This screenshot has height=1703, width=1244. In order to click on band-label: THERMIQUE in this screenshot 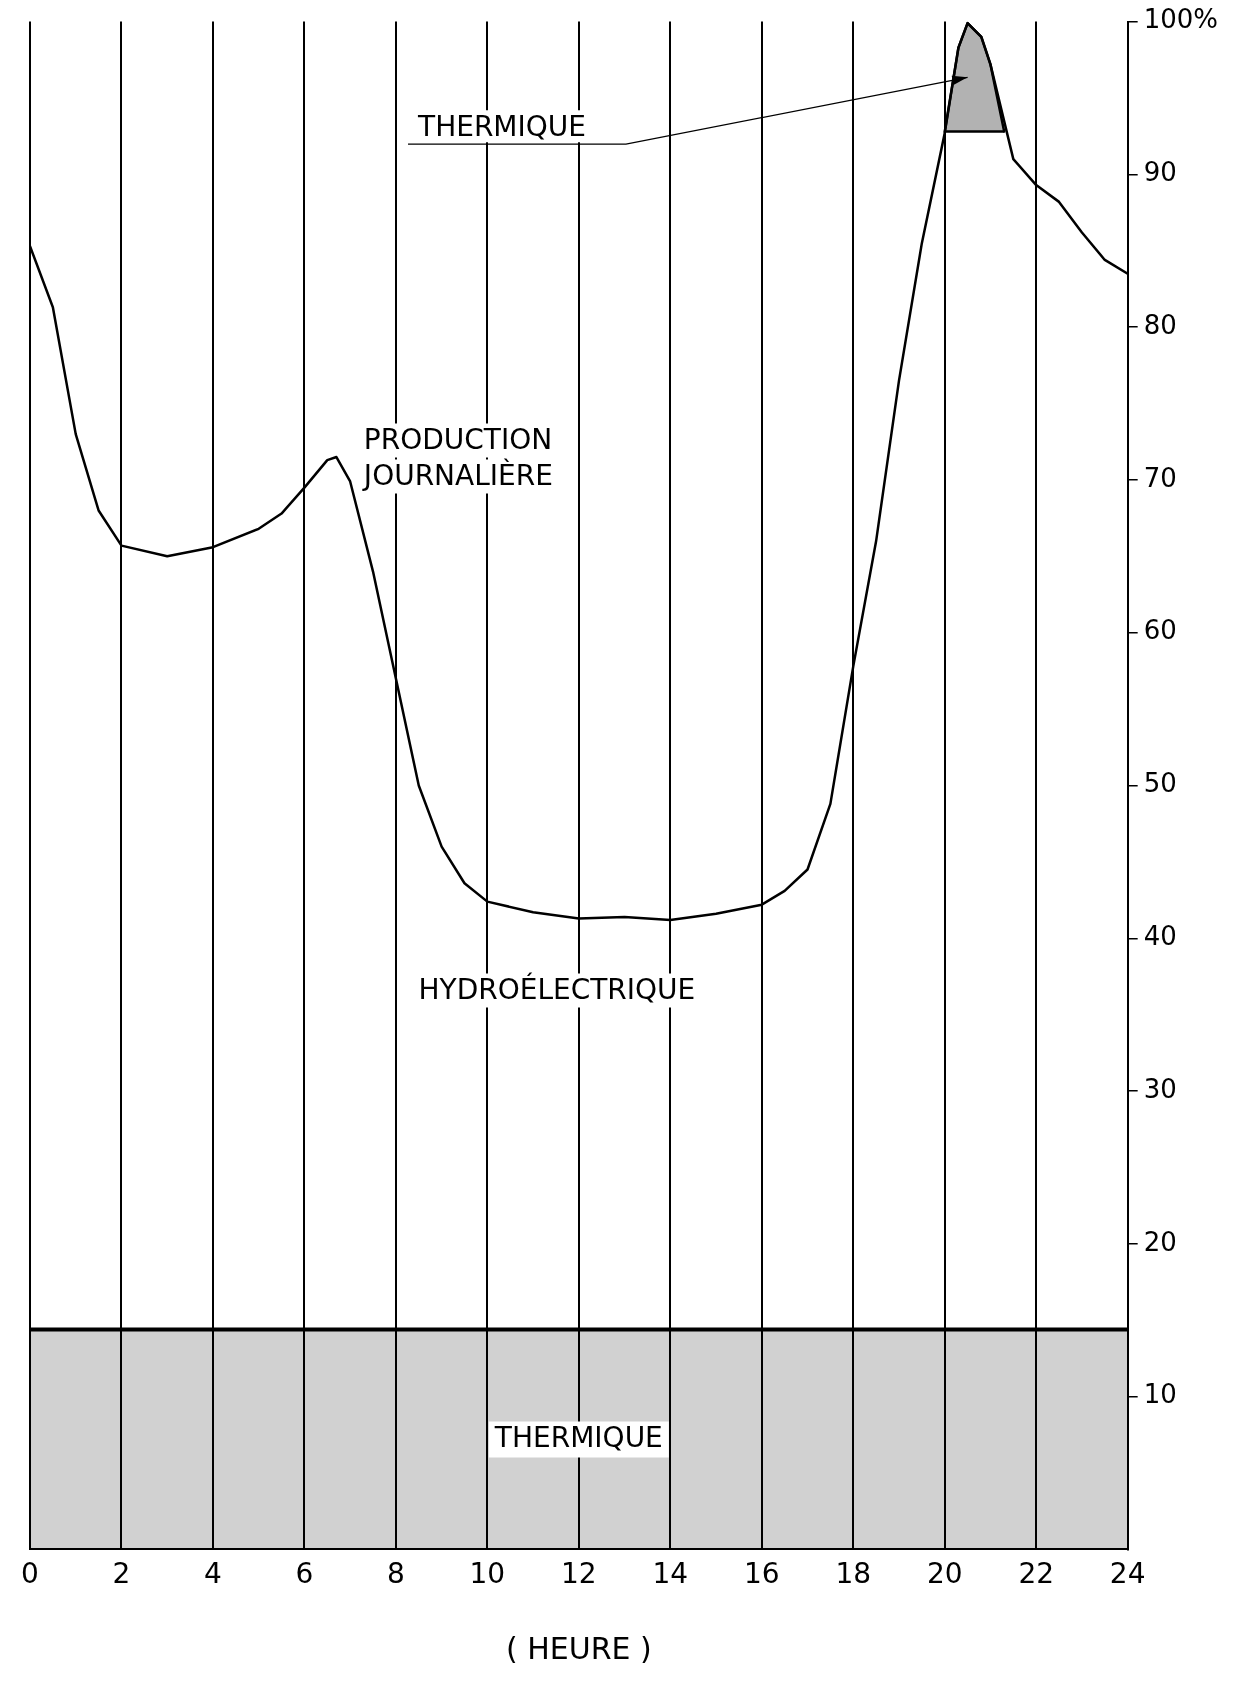, I will do `click(578, 1437)`.